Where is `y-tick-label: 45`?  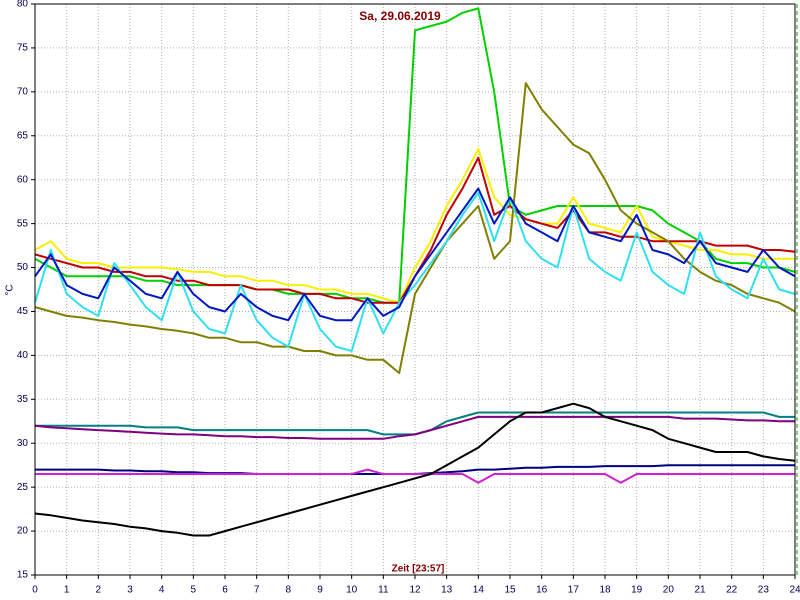 y-tick-label: 45 is located at coordinates (23, 311).